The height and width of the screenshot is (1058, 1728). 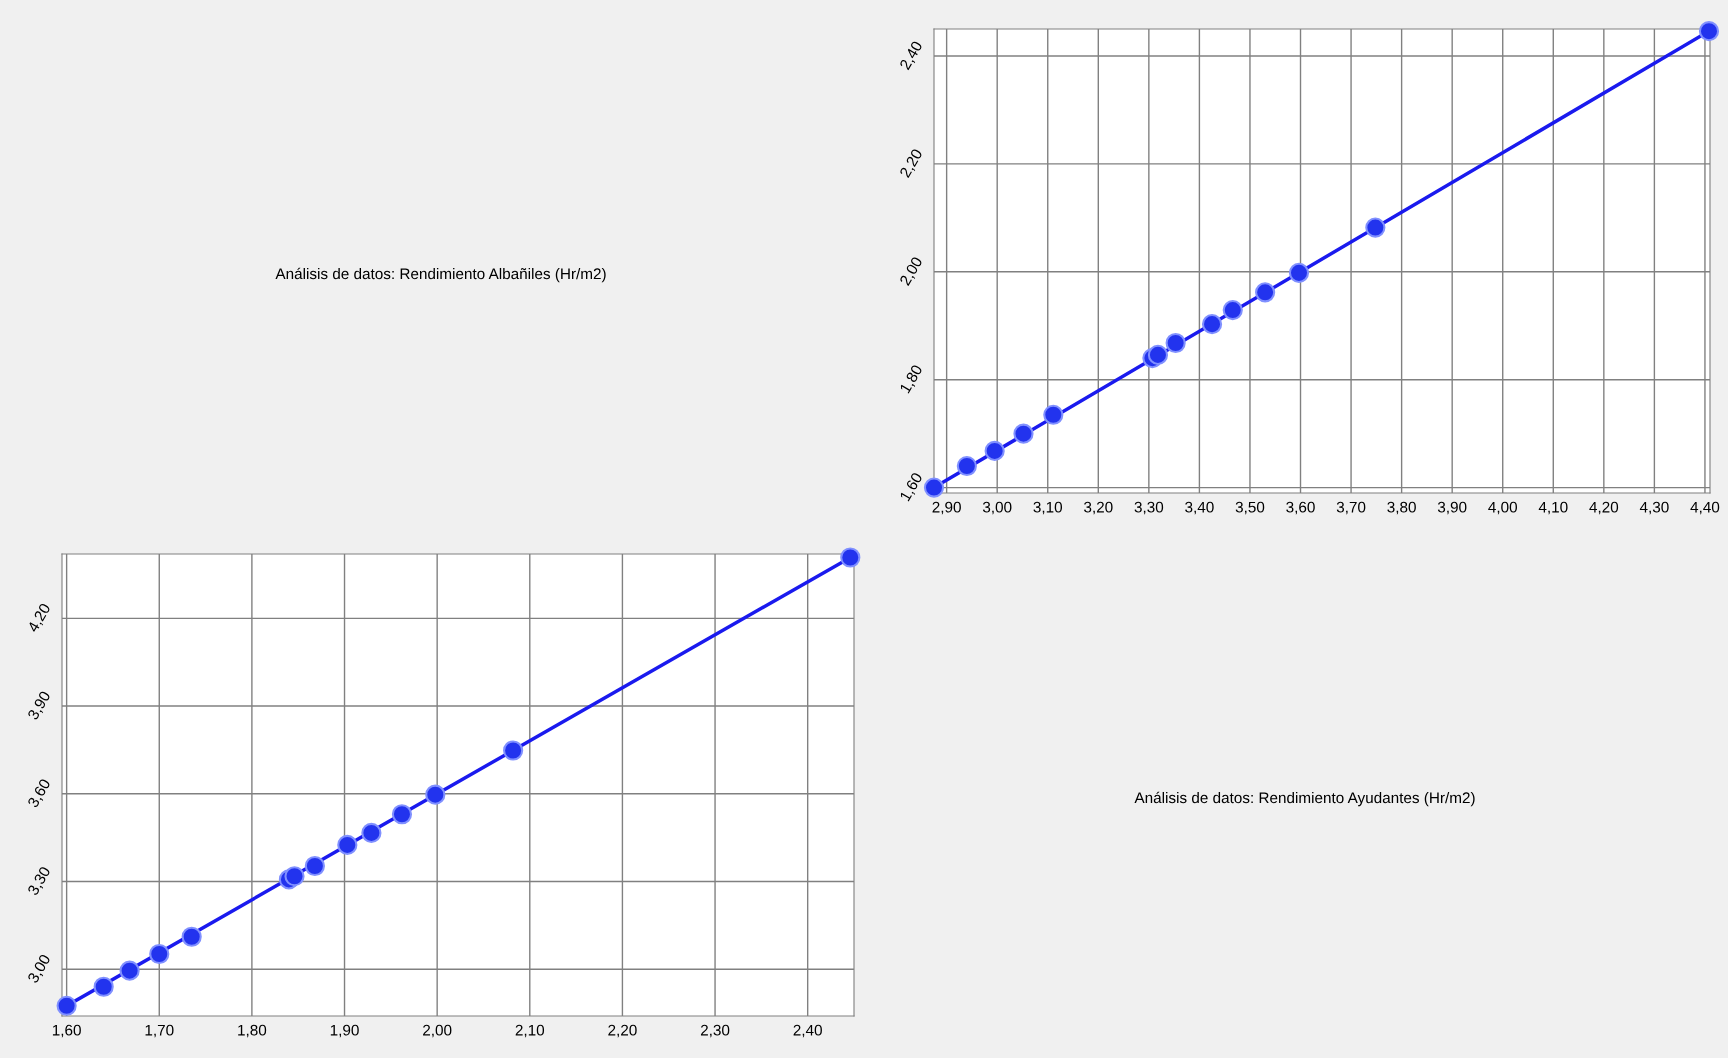 What do you see at coordinates (437, 1031) in the screenshot?
I see `x-tick-label: 2,00` at bounding box center [437, 1031].